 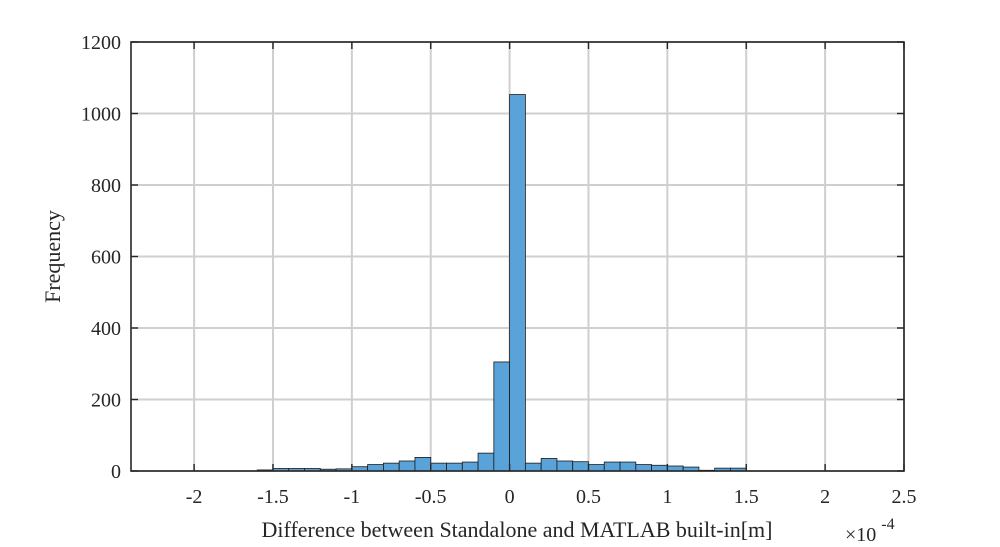 What do you see at coordinates (551, 497) in the screenshot?
I see `x-tick-labels: -2 -1.5 -1 -0.5 0 0.5 1 1.5 2 2.5` at bounding box center [551, 497].